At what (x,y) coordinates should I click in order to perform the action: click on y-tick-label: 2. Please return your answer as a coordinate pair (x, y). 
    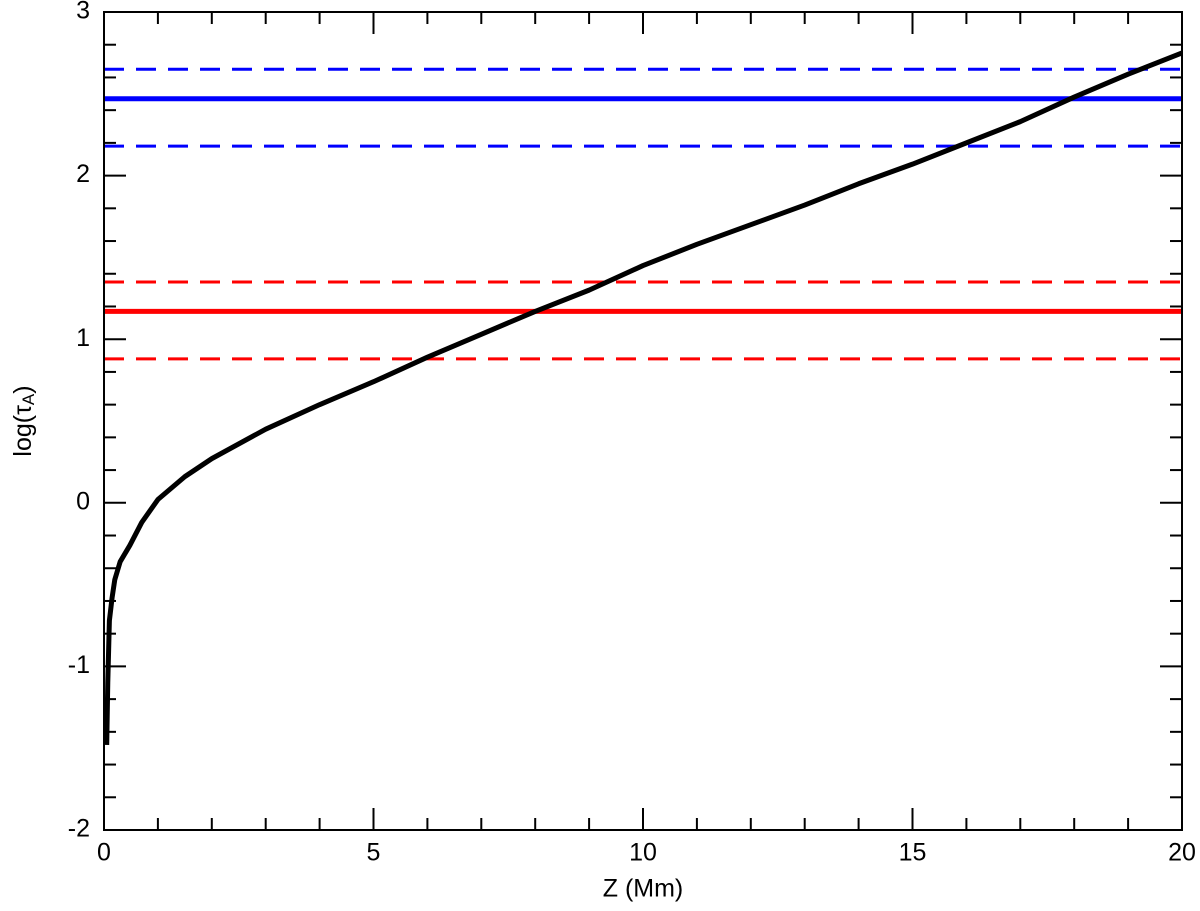
    Looking at the image, I should click on (83, 174).